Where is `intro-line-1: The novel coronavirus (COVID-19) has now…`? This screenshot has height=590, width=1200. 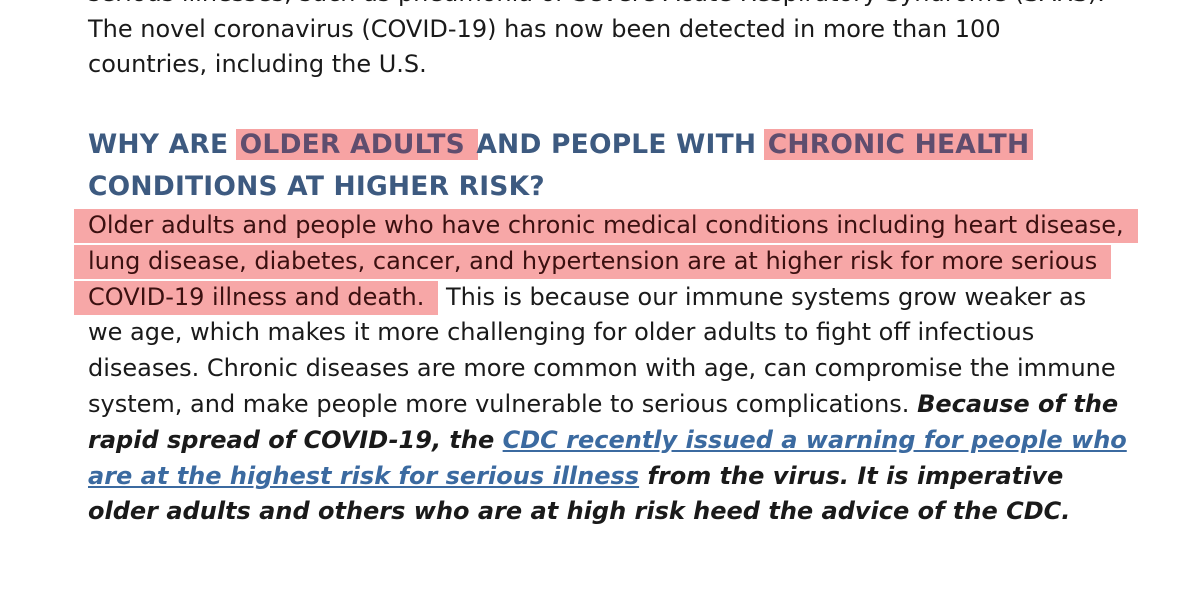
intro-line-1: The novel coronavirus (COVID-19) has now… is located at coordinates (544, 28).